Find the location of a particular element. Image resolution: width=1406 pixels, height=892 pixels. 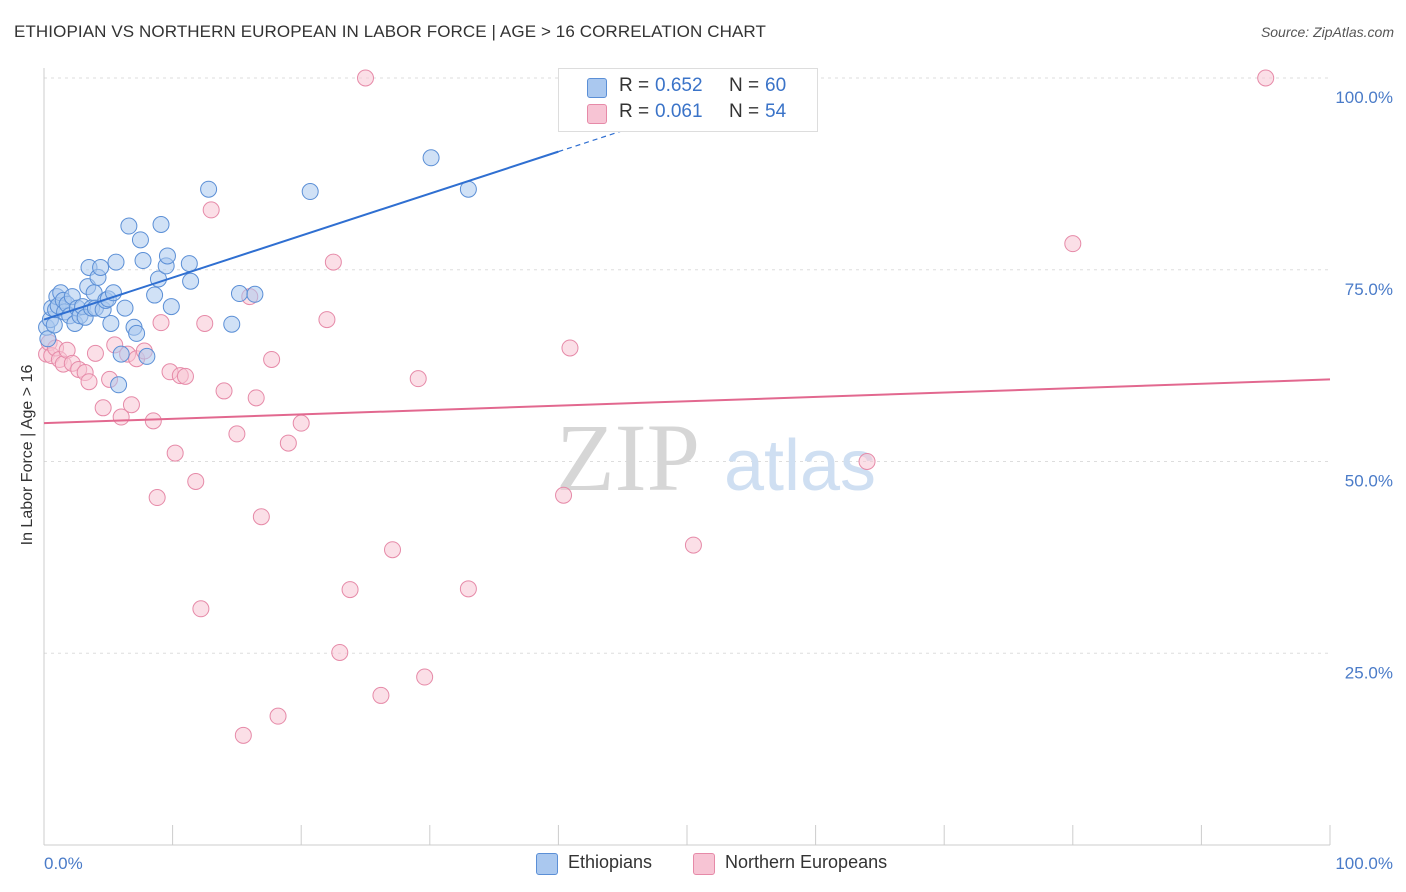

series-legend: Ethiopians Northern Europeans is located at coordinates (703, 865).